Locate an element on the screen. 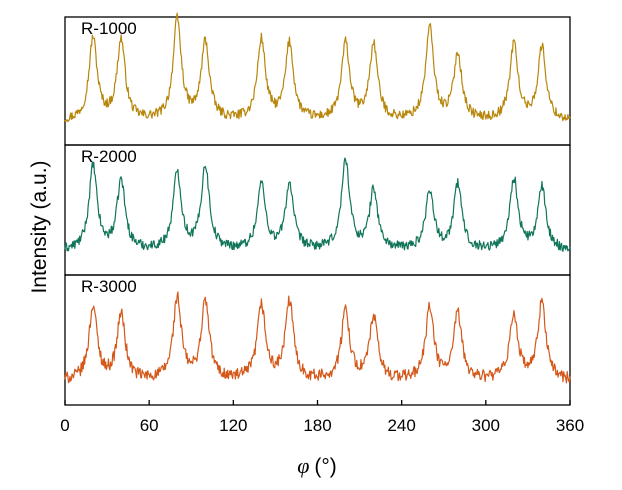  y-axis-title: Intensity (a.u.) is located at coordinates (39, 226).